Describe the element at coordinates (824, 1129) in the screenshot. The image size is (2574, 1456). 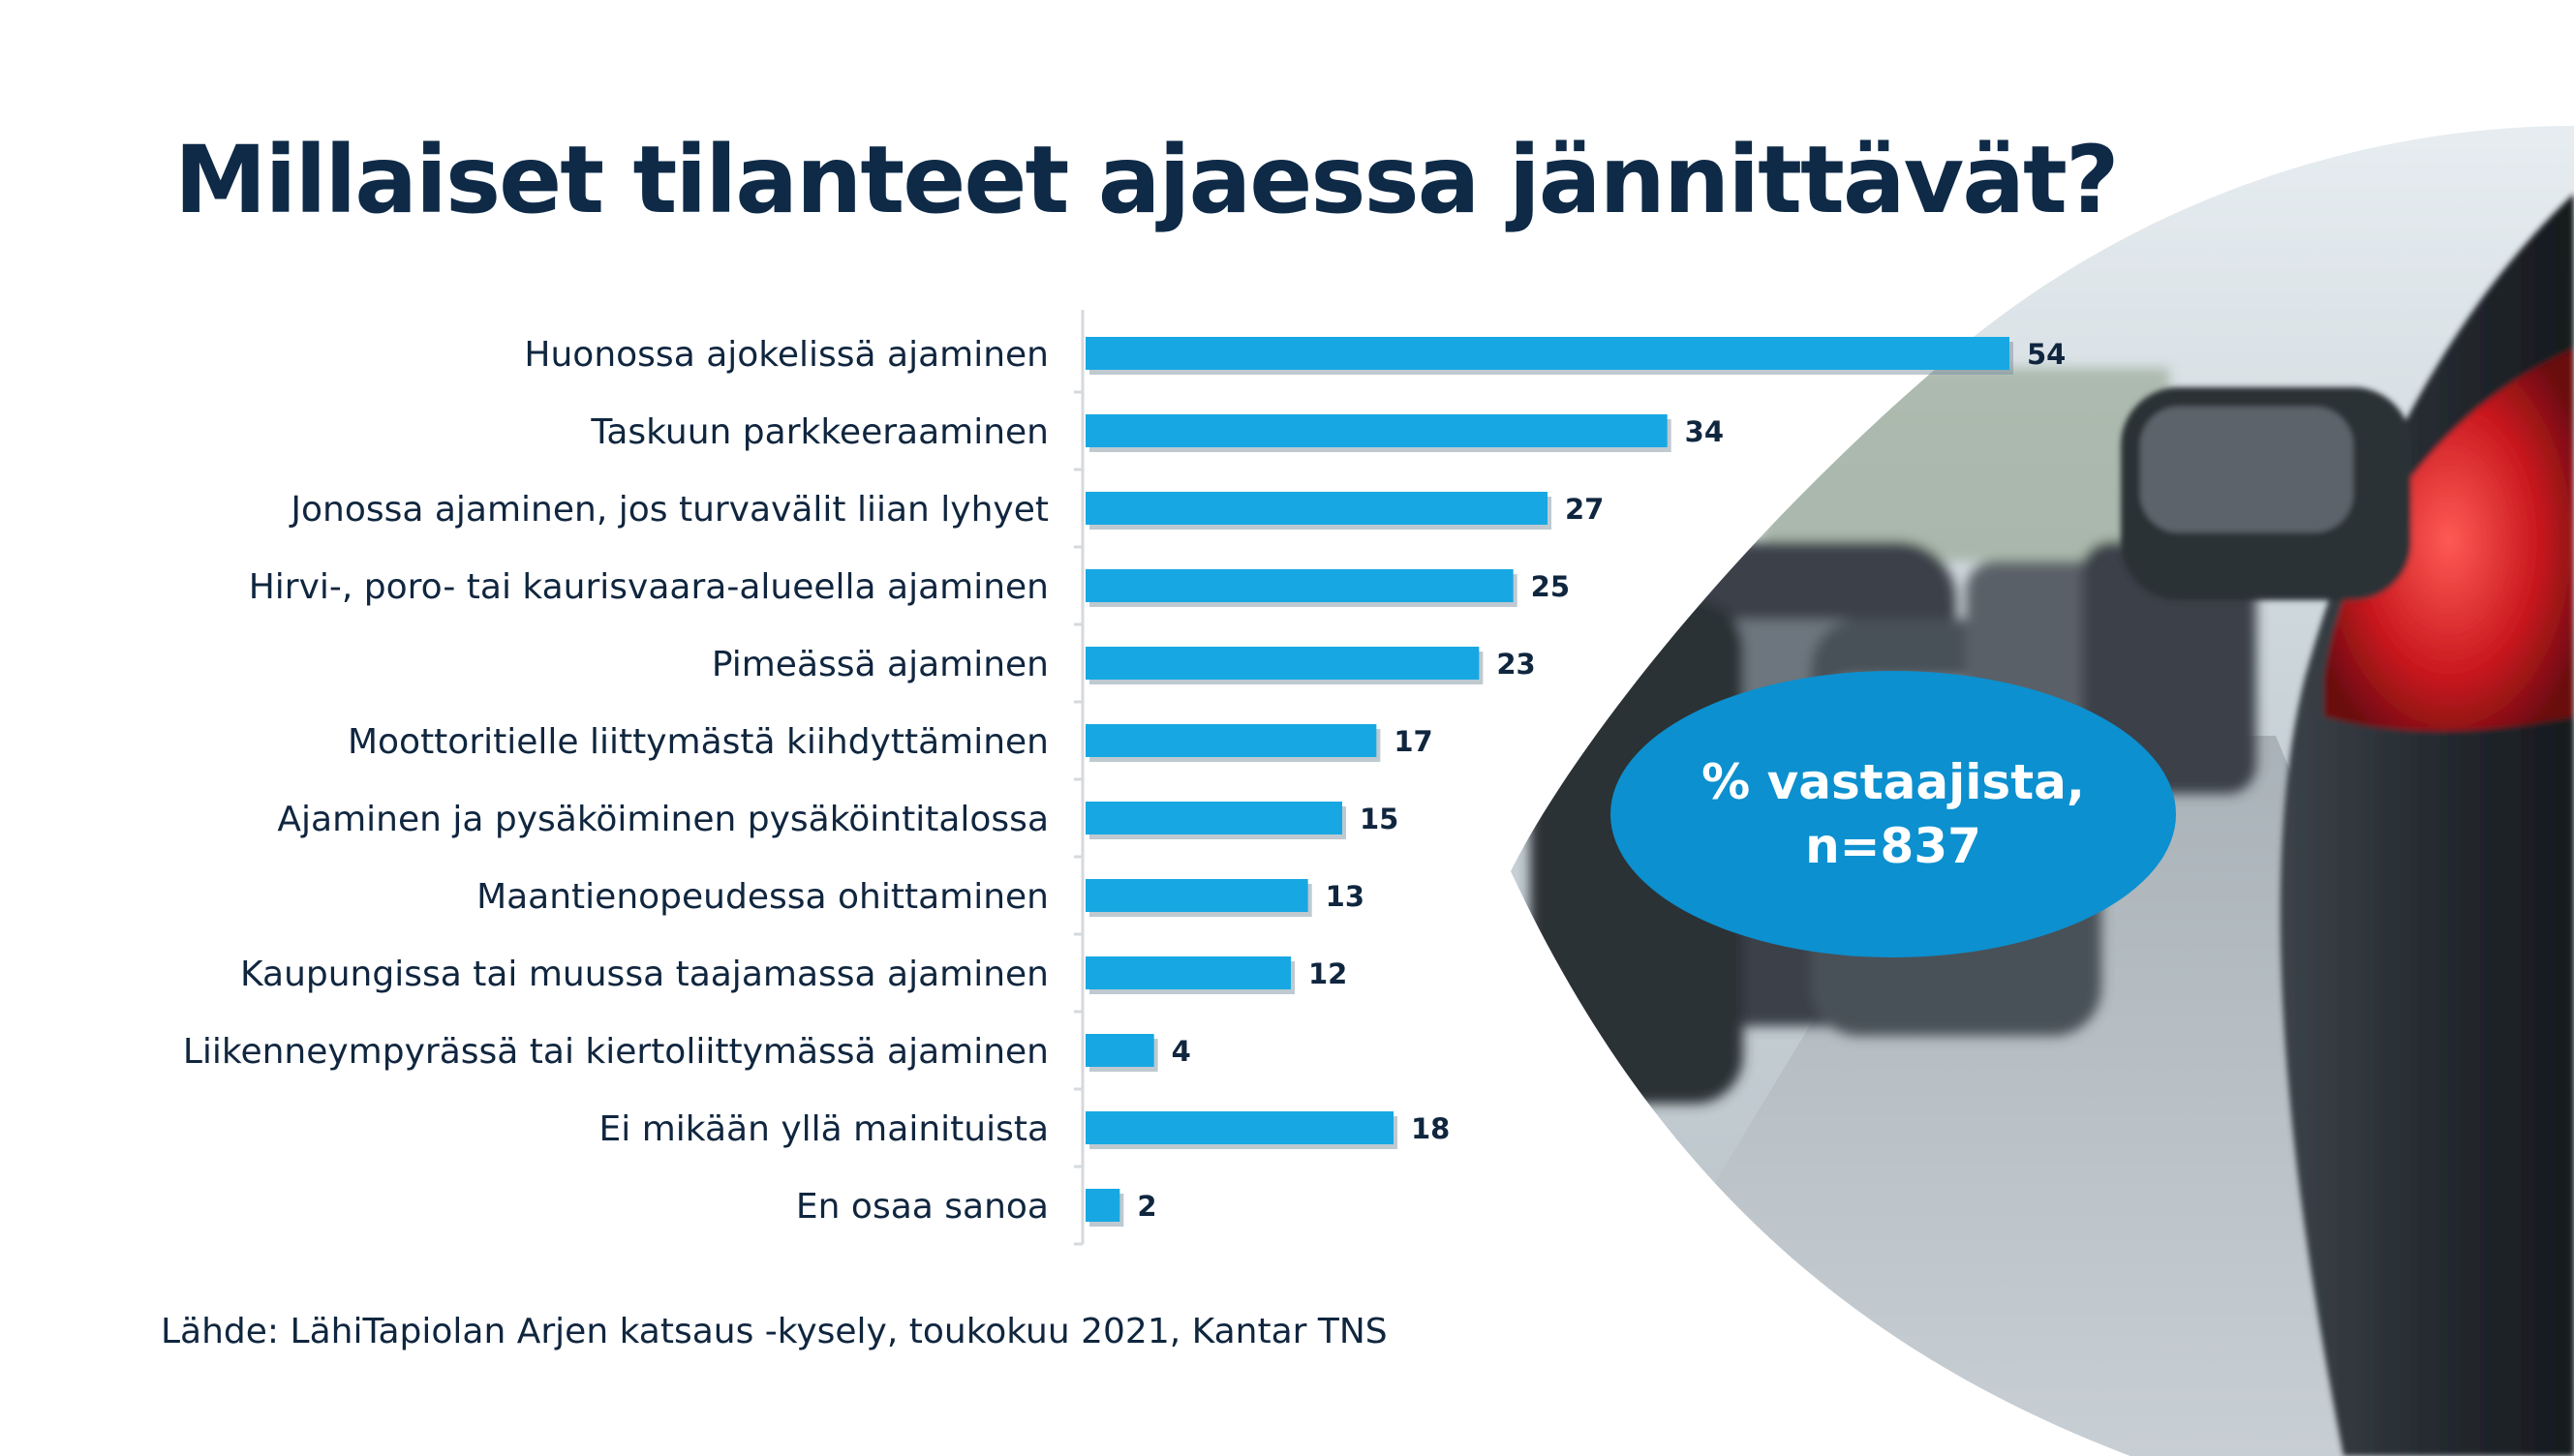
I see `category-label: Ei mikään yllä mainituista` at that location.